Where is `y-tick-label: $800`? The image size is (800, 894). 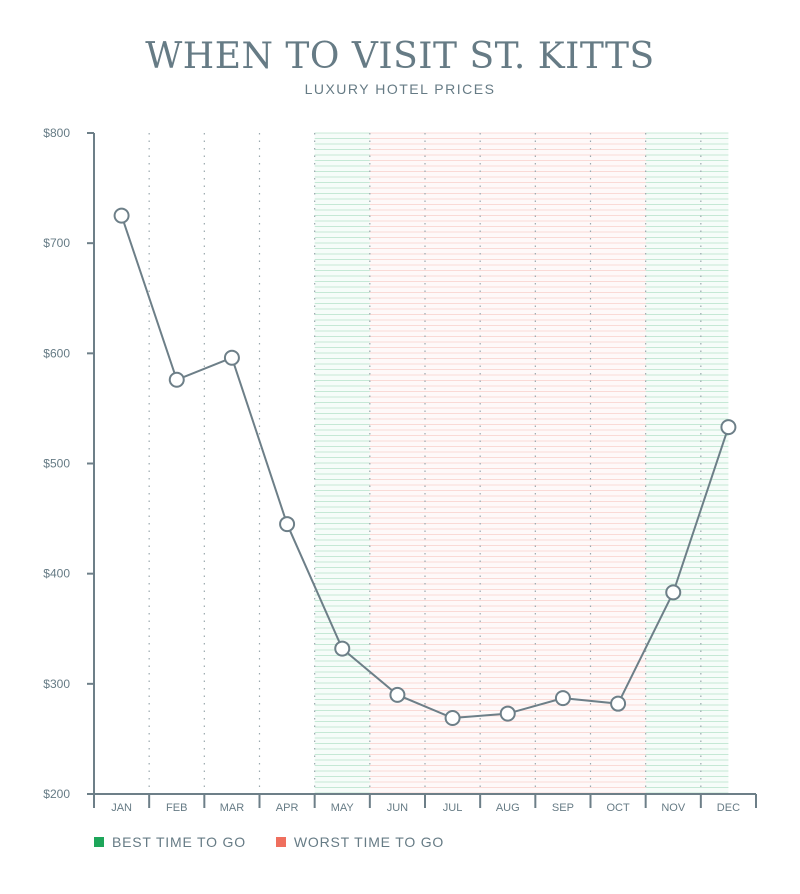
y-tick-label: $800 is located at coordinates (56, 133).